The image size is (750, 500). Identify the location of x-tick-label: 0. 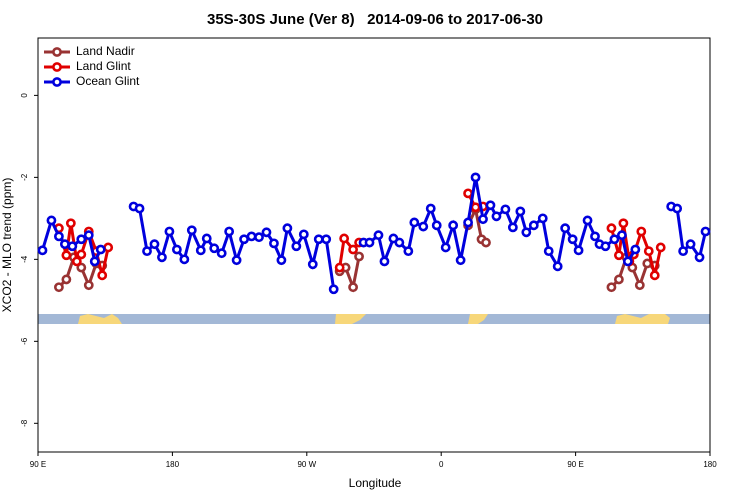
(441, 464).